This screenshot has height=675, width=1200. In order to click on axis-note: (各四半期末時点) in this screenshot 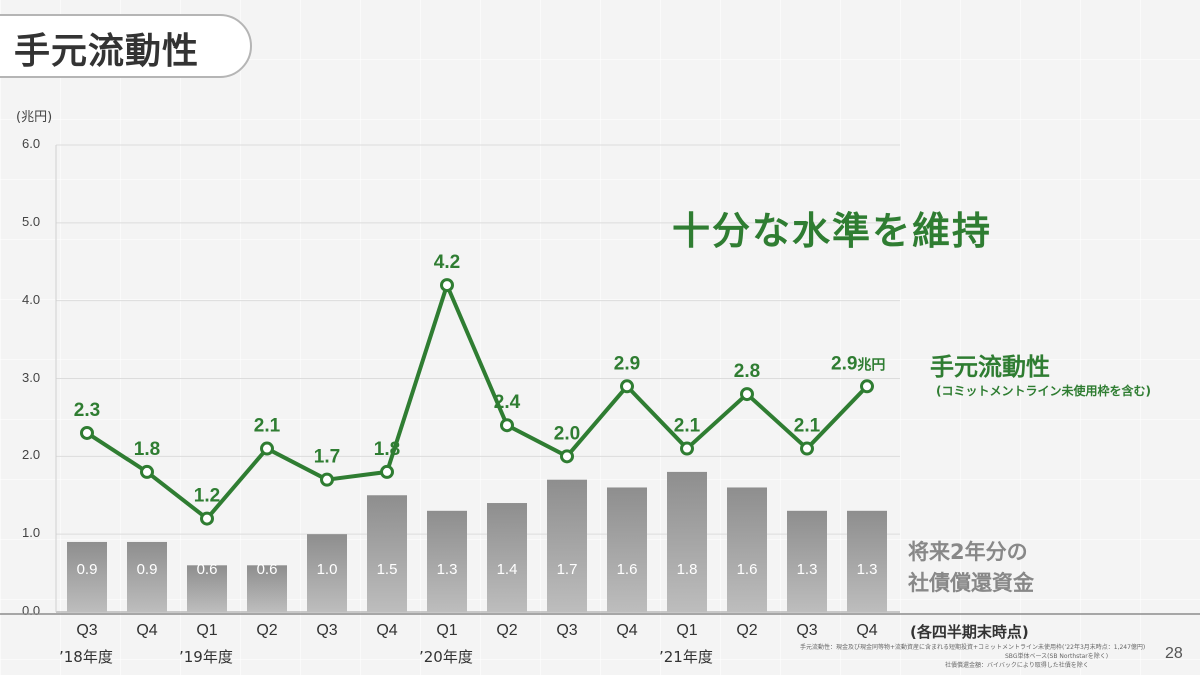, I will do `click(969, 632)`.